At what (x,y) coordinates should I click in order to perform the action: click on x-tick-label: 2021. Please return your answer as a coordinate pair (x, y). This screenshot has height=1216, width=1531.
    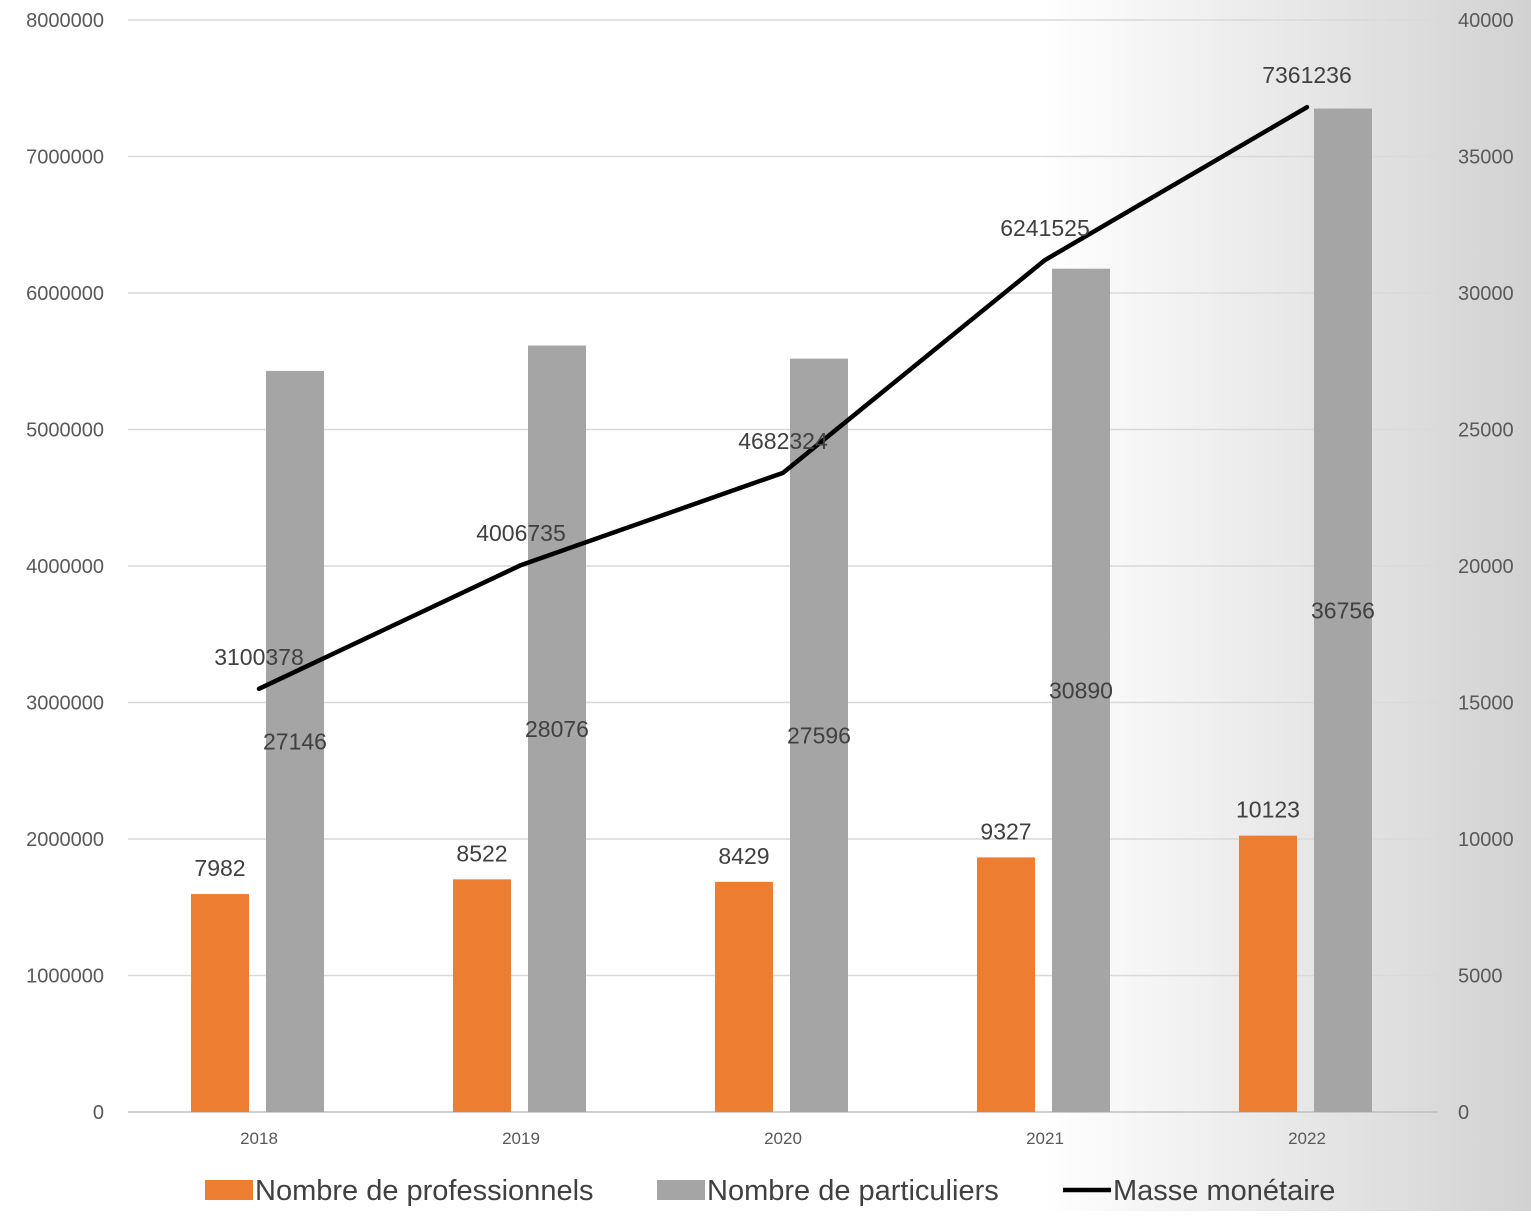
    Looking at the image, I should click on (1045, 1138).